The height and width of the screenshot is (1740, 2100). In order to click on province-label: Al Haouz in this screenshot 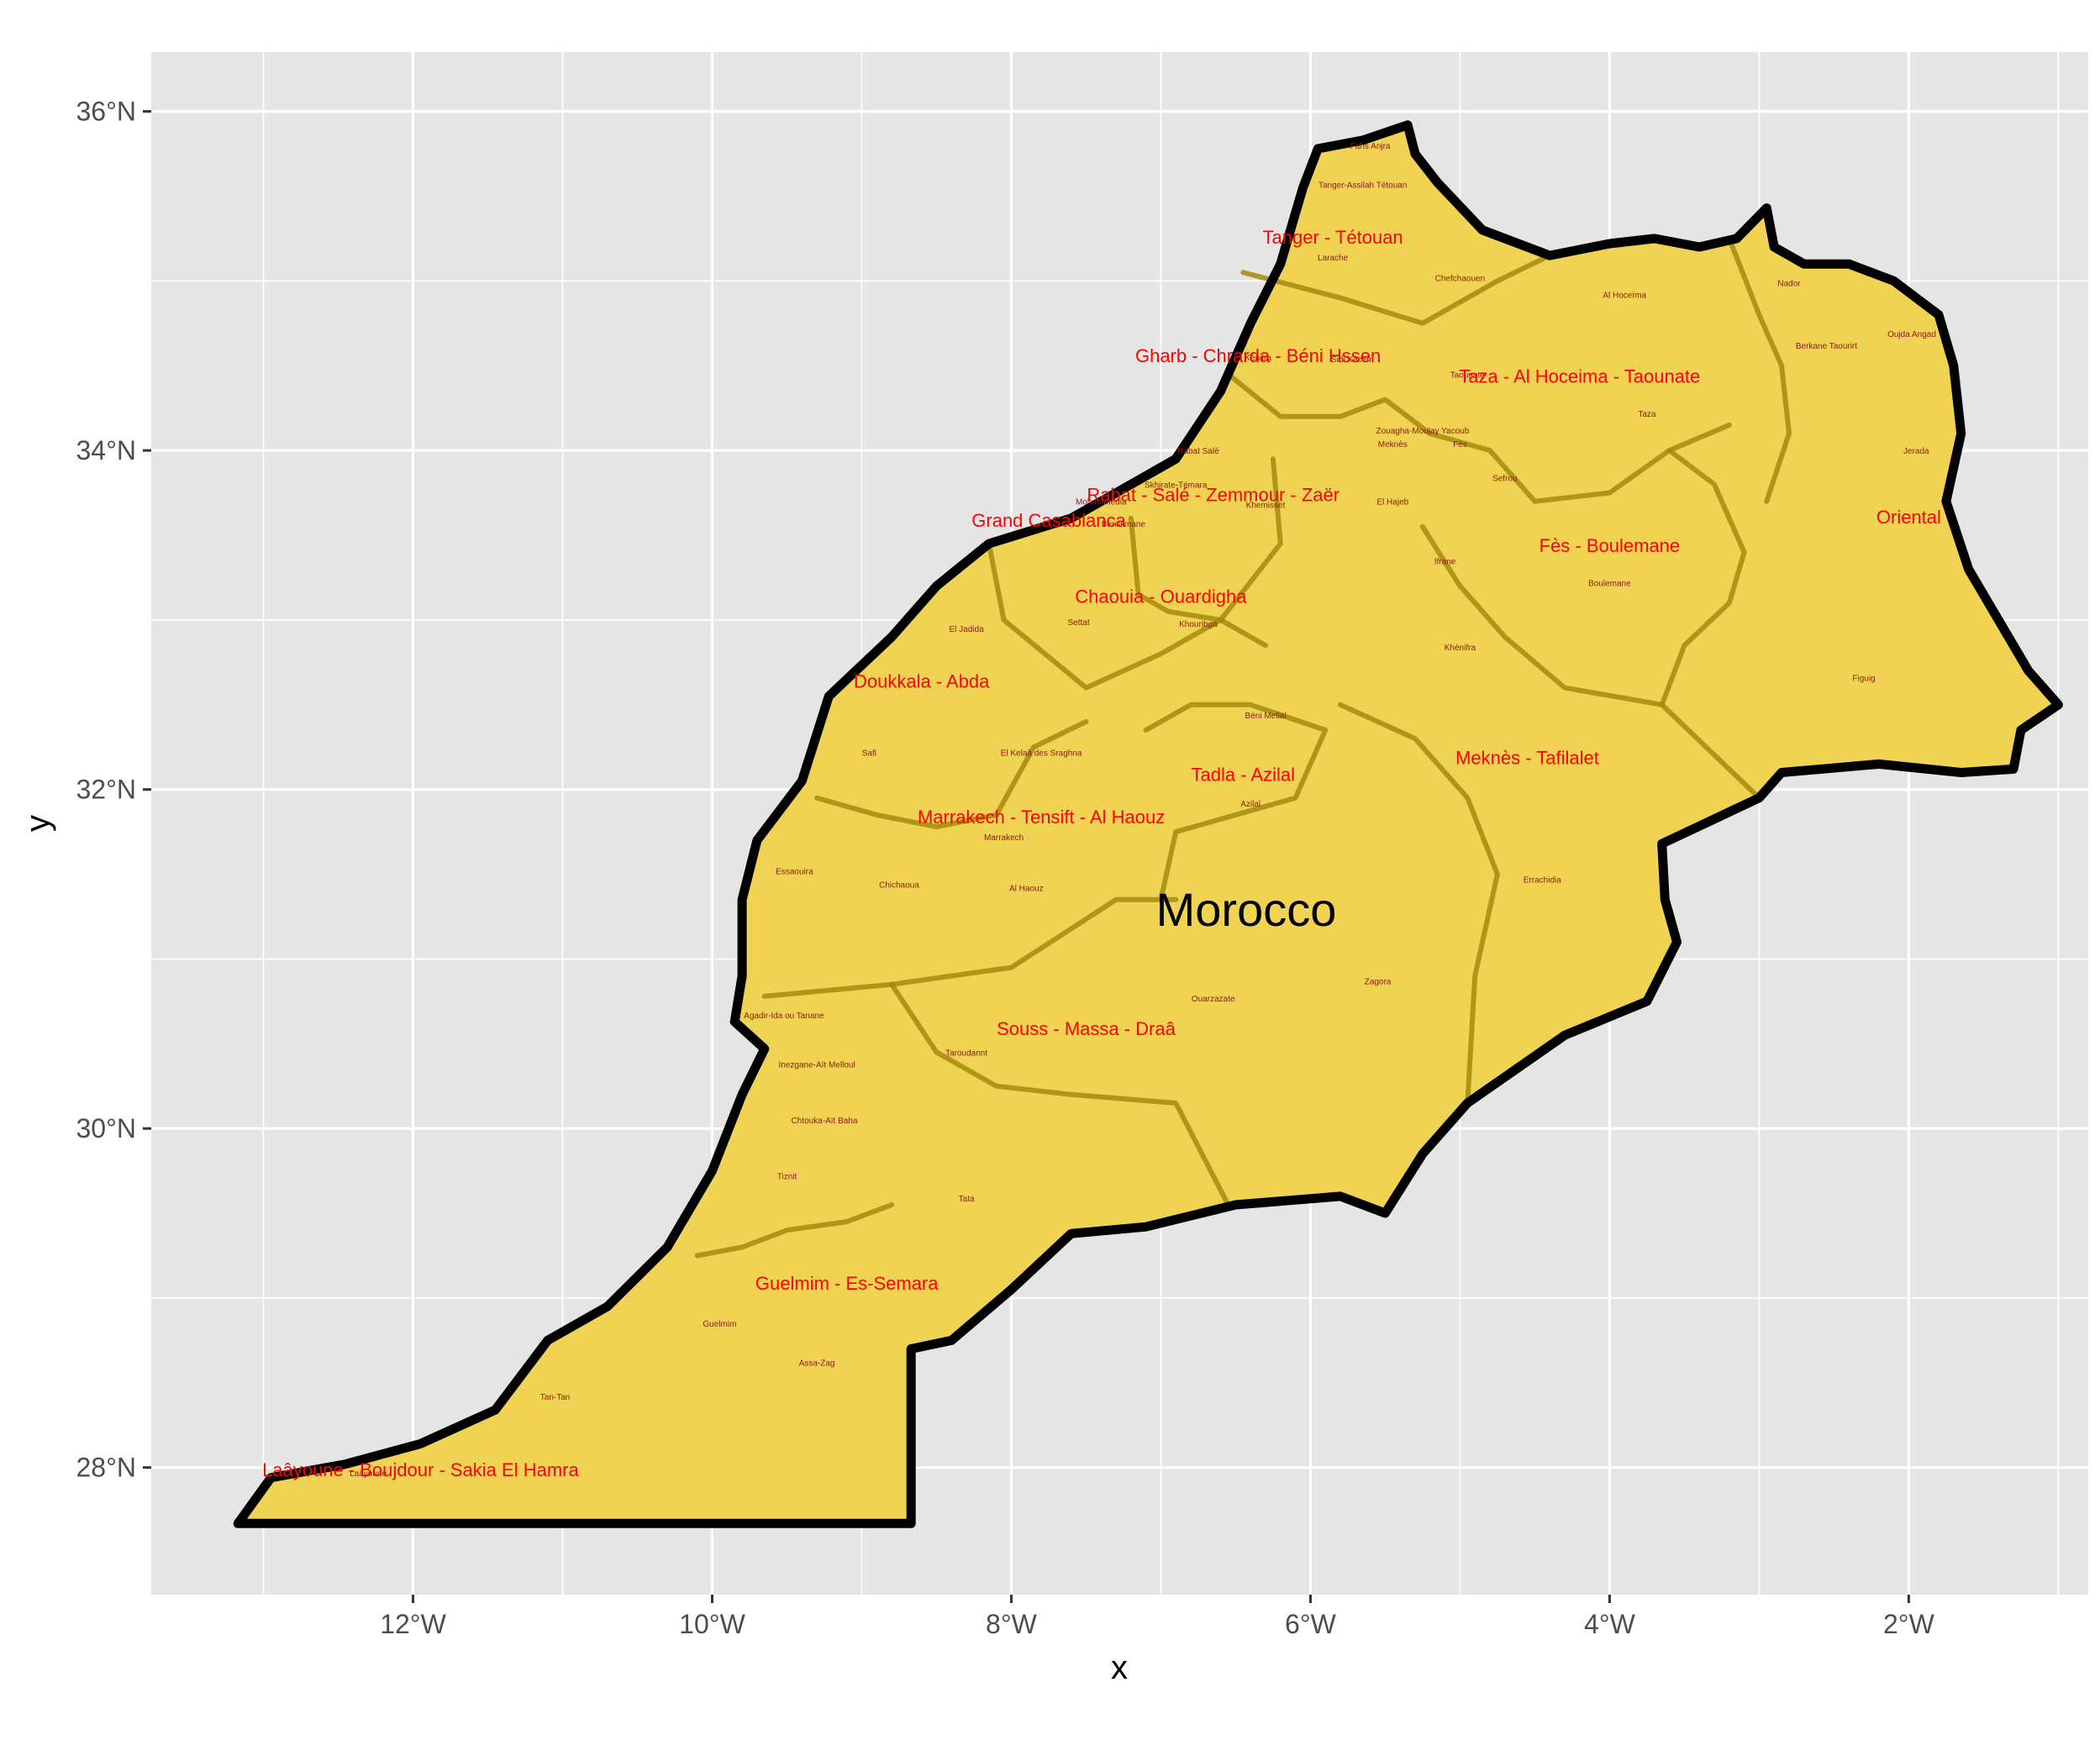, I will do `click(1026, 889)`.